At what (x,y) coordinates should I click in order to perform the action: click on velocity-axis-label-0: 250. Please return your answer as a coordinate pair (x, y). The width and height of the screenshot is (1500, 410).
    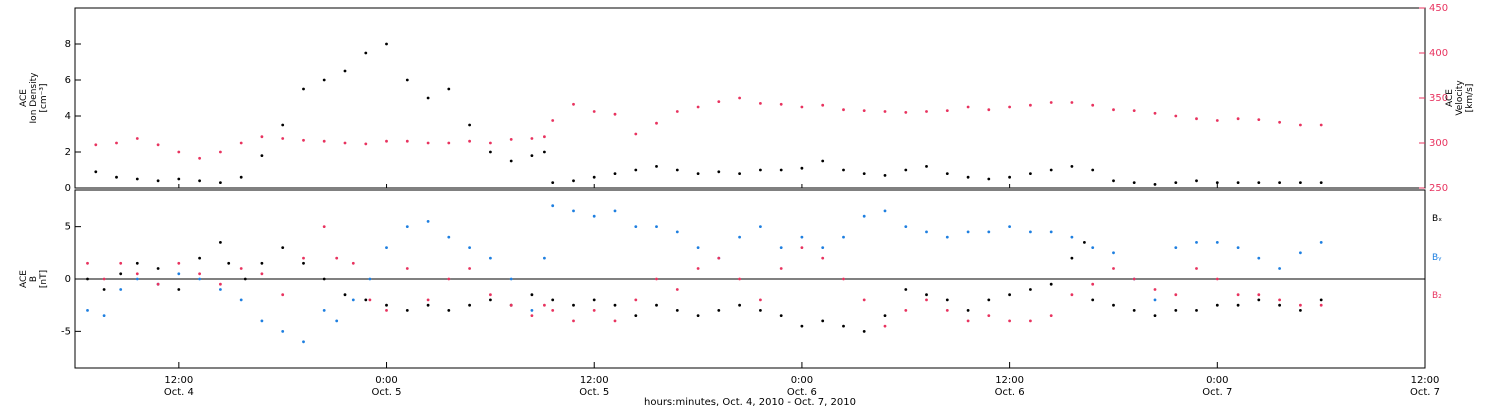
    Looking at the image, I should click on (1438, 188).